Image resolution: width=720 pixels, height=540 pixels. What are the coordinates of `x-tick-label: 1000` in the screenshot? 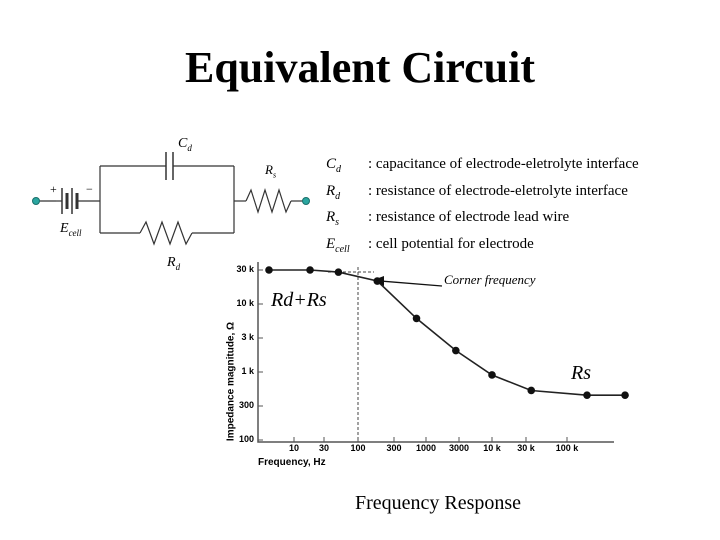 It's located at (426, 448).